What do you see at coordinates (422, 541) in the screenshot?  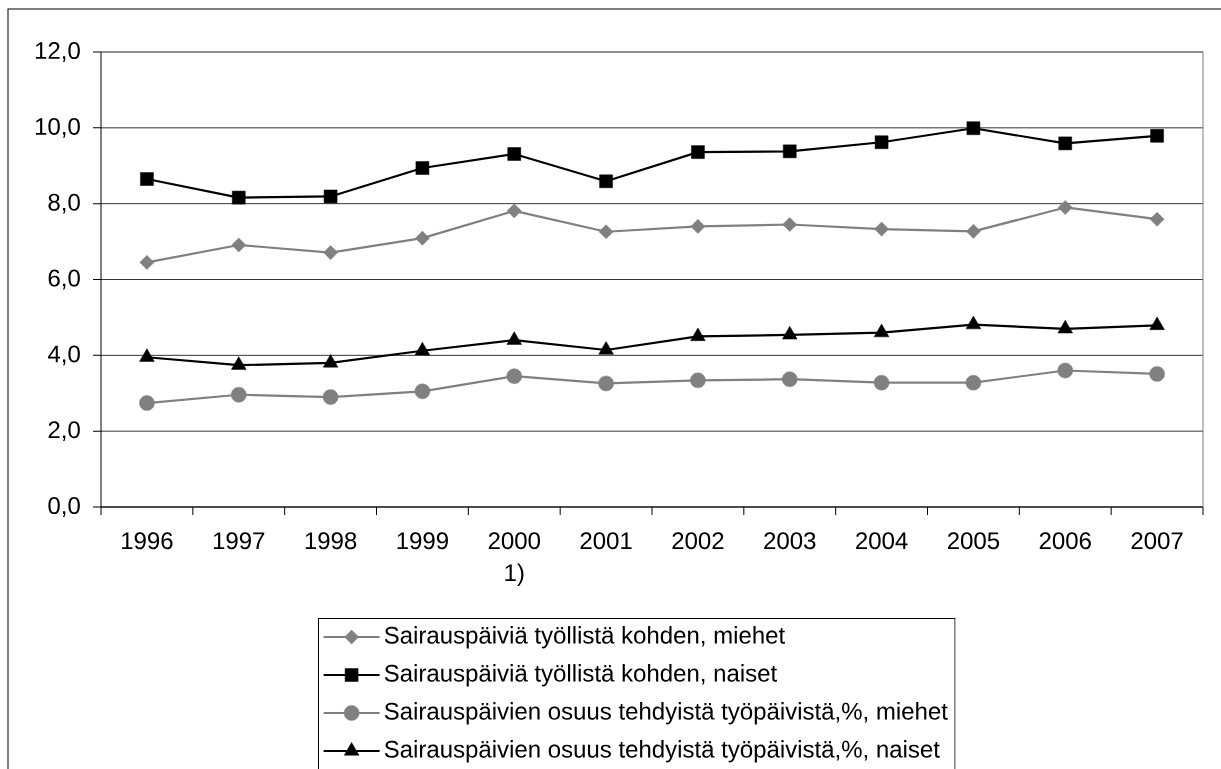 I see `x-tick-label: 1999` at bounding box center [422, 541].